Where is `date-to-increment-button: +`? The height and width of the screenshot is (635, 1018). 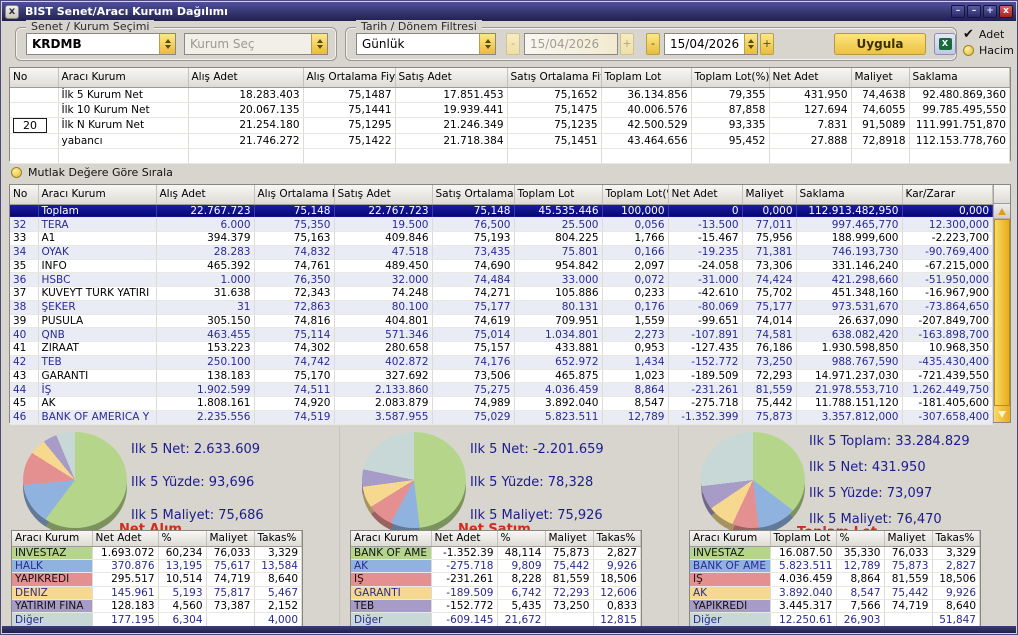 date-to-increment-button: + is located at coordinates (767, 44).